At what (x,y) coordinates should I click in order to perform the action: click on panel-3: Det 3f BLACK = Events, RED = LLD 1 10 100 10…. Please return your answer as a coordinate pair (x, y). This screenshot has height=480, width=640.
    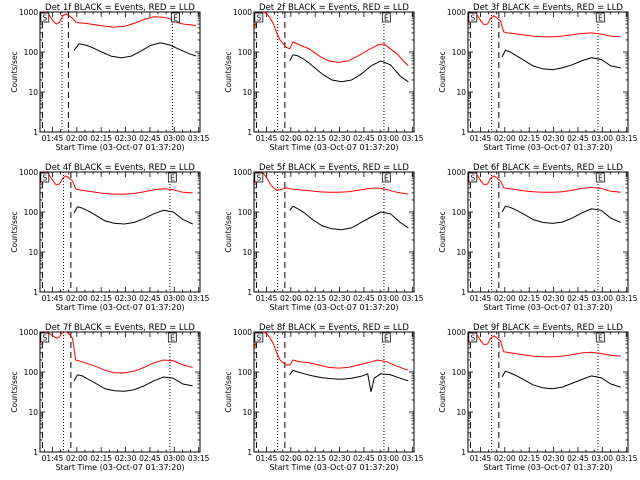
    Looking at the image, I should click on (538, 77).